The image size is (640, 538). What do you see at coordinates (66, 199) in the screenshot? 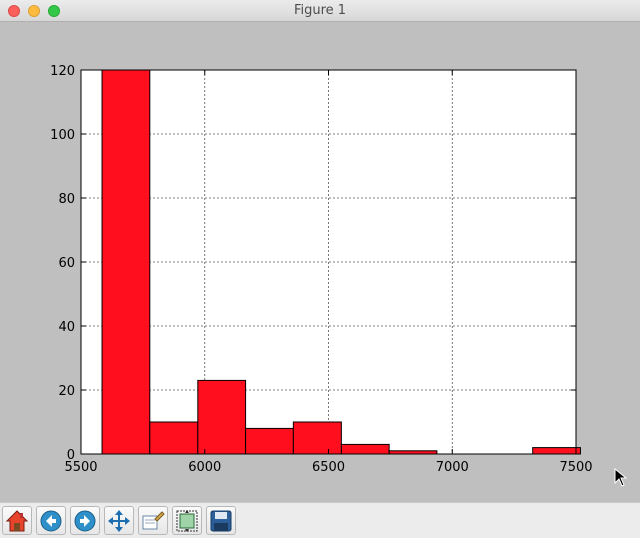
I see `y-tick-label: 80` at bounding box center [66, 199].